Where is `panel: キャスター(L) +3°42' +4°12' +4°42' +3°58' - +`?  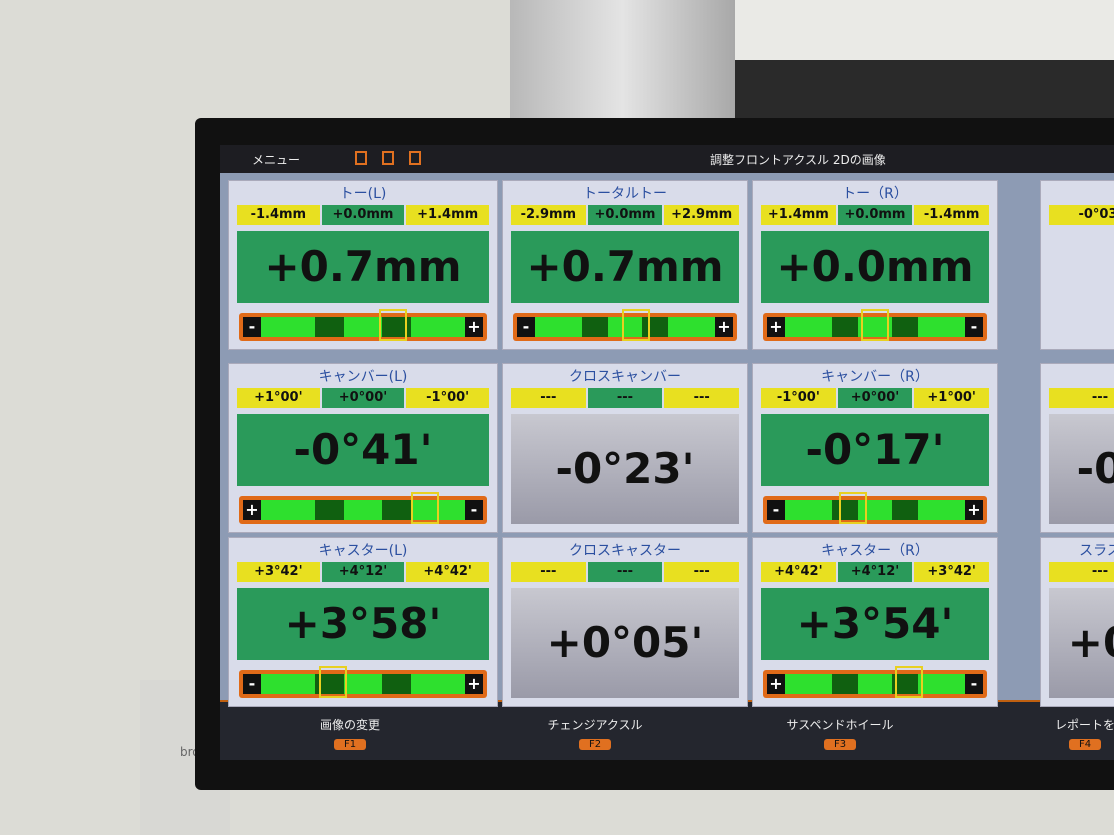 panel: キャスター(L) +3°42' +4°12' +4°42' +3°58' - + is located at coordinates (363, 622).